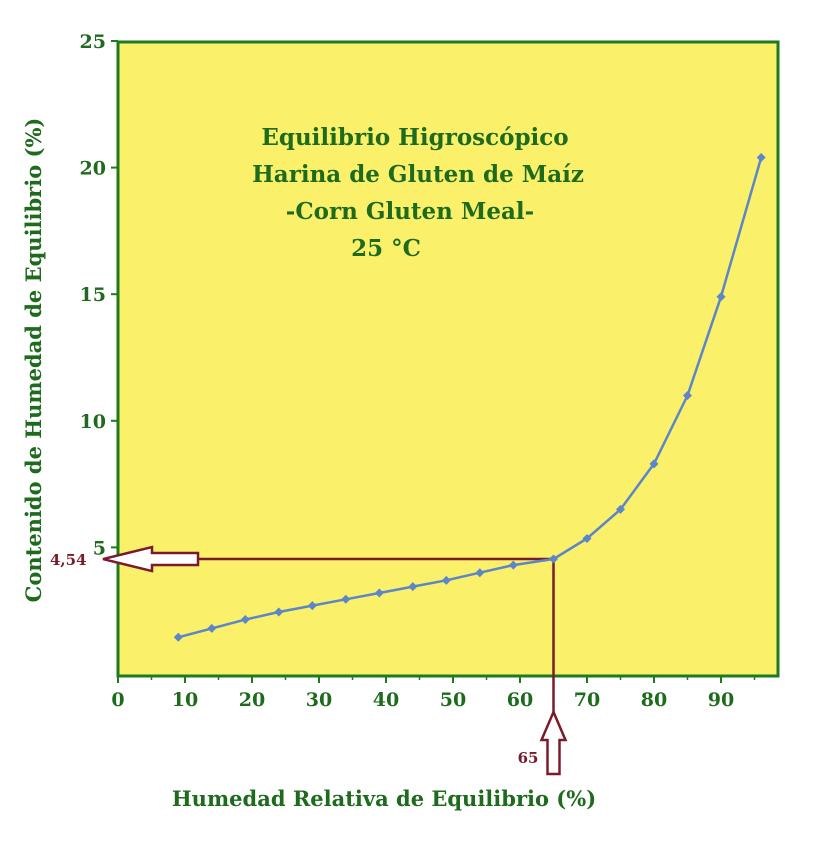  What do you see at coordinates (528, 758) in the screenshot?
I see `x-annotation-label: 65` at bounding box center [528, 758].